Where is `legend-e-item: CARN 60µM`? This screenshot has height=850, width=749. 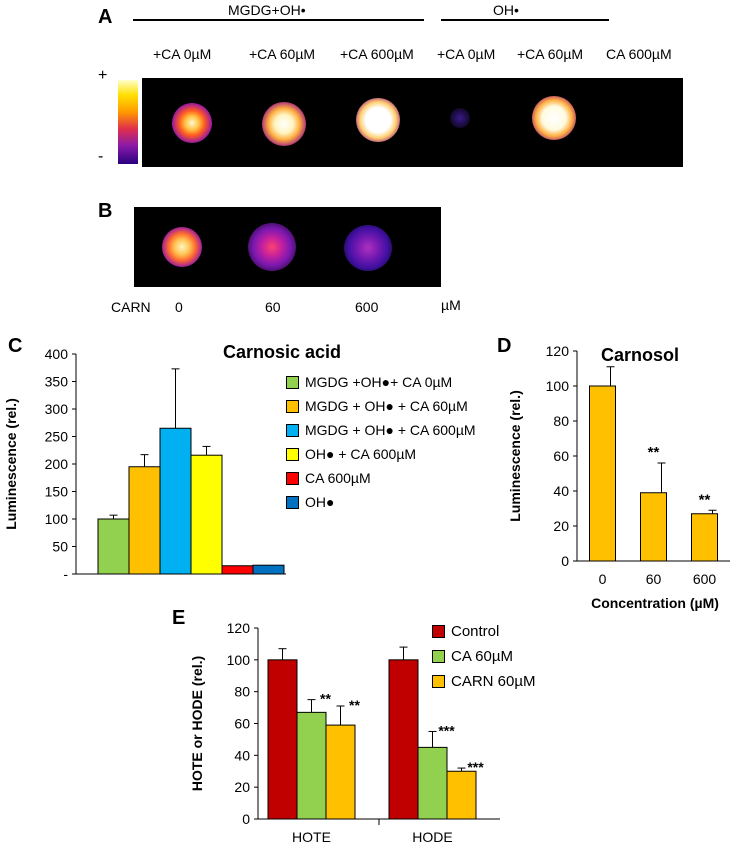
legend-e-item: CARN 60µM is located at coordinates (484, 681).